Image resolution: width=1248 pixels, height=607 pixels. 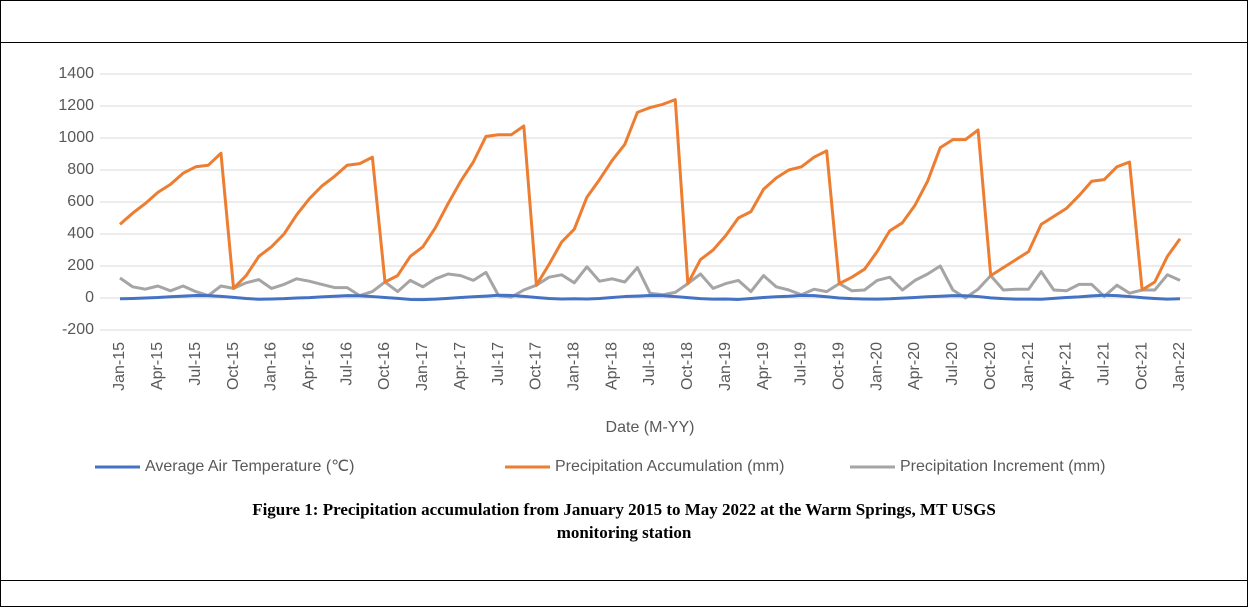 What do you see at coordinates (1179, 366) in the screenshot?
I see `x-tick-label: Jan-22` at bounding box center [1179, 366].